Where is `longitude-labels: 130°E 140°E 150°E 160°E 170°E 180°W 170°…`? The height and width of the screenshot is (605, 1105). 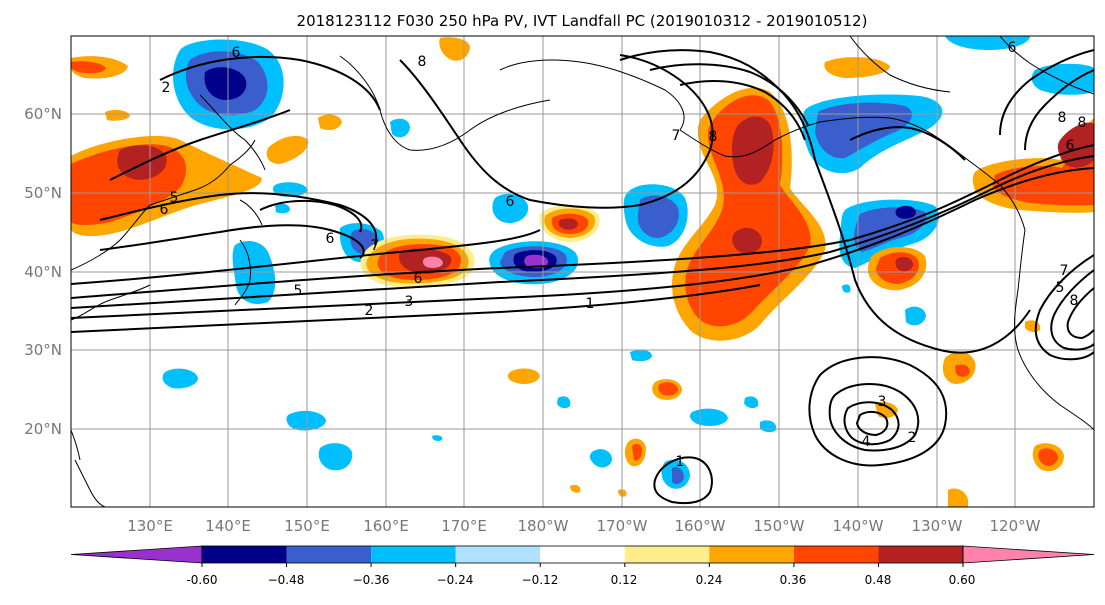 longitude-labels: 130°E 140°E 150°E 160°E 170°E 180°W 170°… is located at coordinates (583, 526).